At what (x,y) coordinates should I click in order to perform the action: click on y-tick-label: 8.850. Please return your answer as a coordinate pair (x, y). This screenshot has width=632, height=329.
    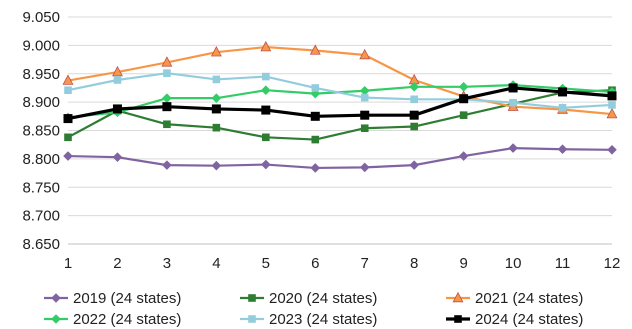
    Looking at the image, I should click on (41, 131).